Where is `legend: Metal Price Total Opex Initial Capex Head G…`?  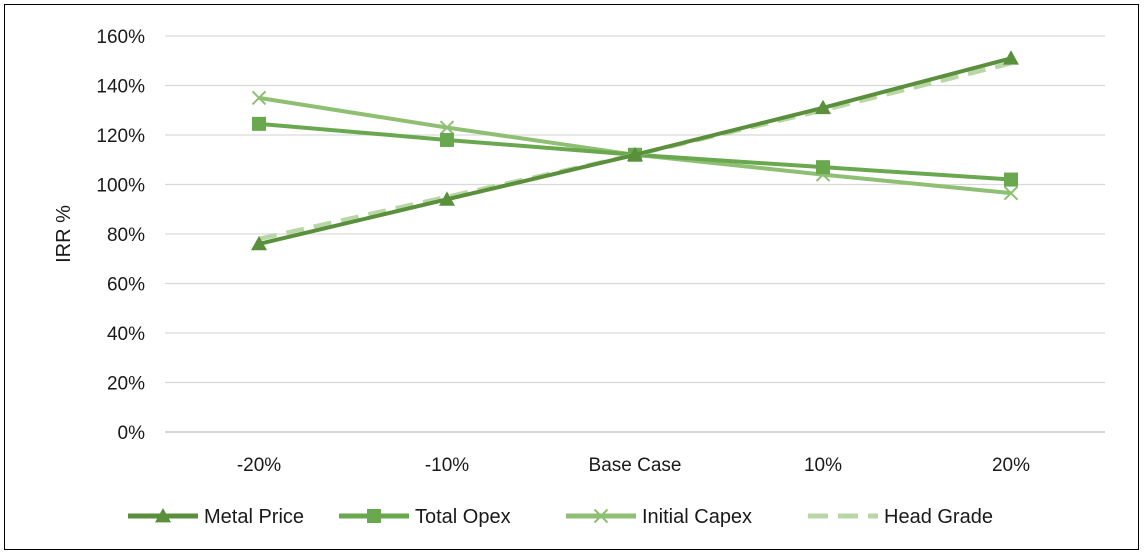
legend: Metal Price Total Opex Initial Capex Head G… is located at coordinates (560, 517).